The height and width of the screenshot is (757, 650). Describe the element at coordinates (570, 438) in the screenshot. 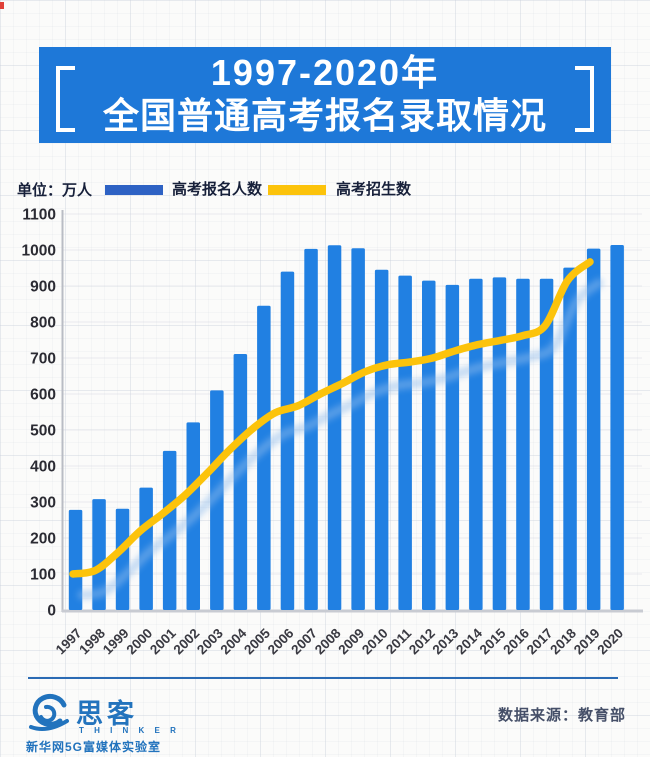

I see `bar-2018` at that location.